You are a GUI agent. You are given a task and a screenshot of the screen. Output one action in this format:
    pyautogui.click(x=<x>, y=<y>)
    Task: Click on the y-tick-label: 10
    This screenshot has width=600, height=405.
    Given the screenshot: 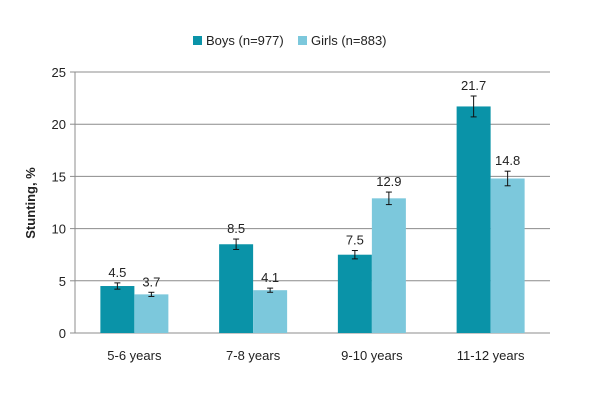 What is the action you would take?
    pyautogui.click(x=59, y=229)
    